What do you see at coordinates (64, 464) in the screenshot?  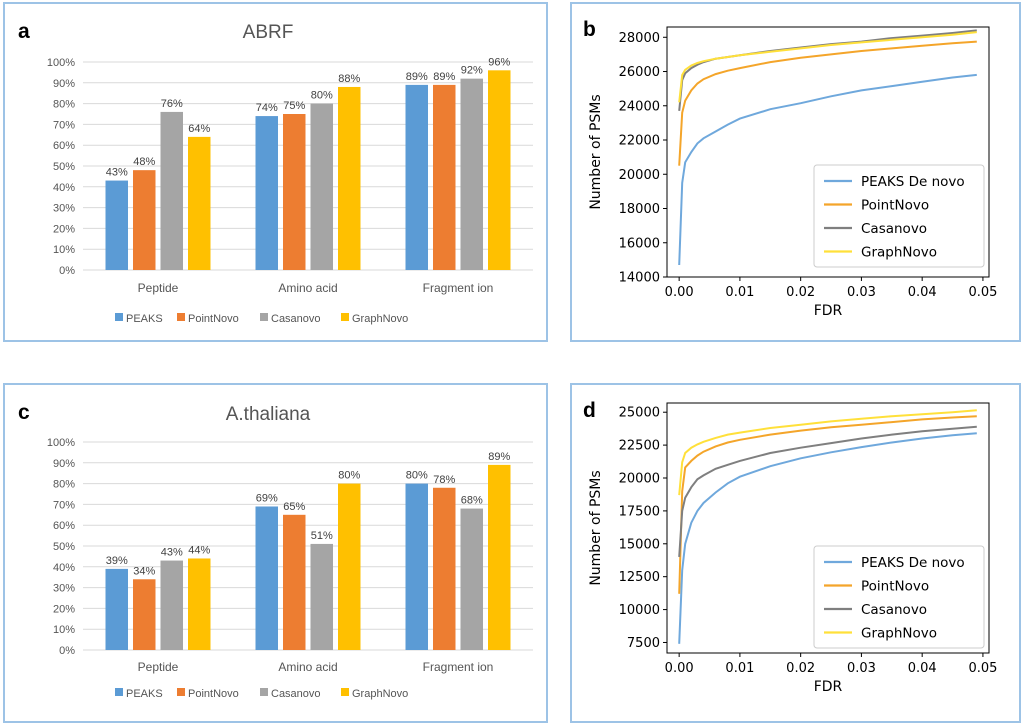 I see `y-tick-label: 90%` at bounding box center [64, 464].